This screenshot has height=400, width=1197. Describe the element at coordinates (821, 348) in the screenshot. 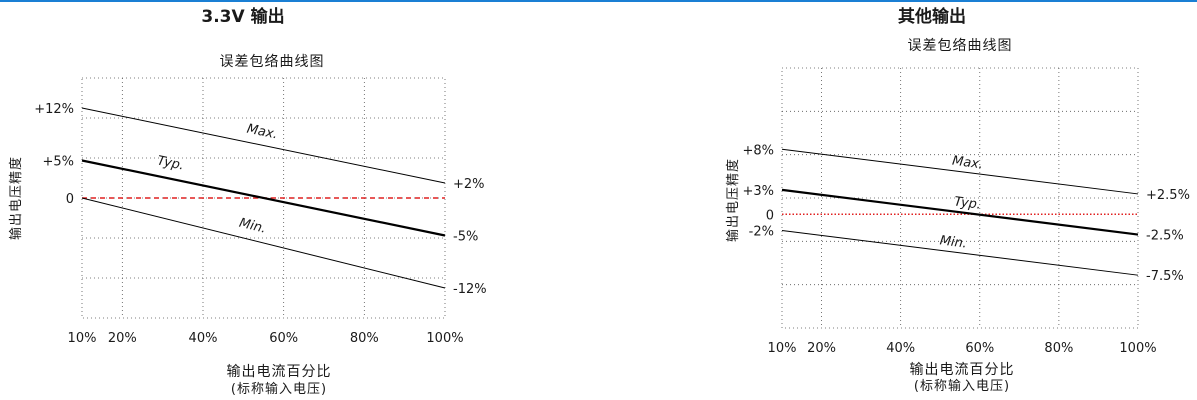

I see `chart2-x-tick-label: 20%` at that location.